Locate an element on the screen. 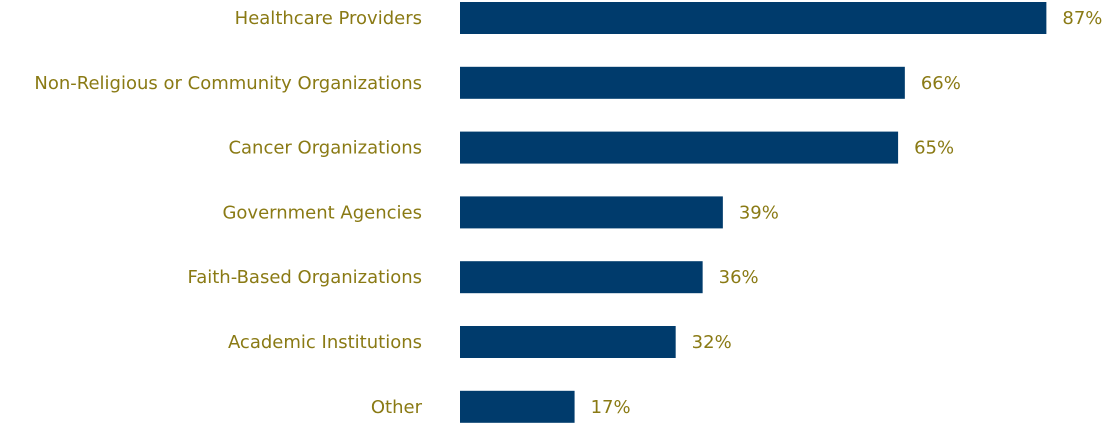  category-label: Academic Institutions is located at coordinates (325, 342).